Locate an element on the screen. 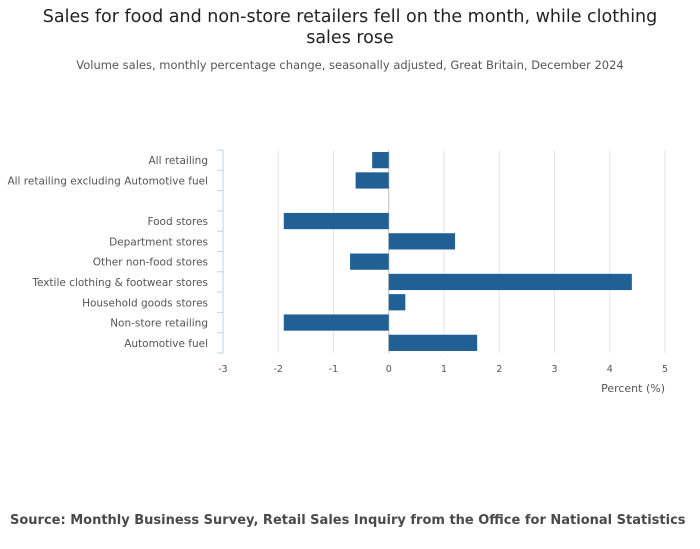 This screenshot has width=700, height=549. x-axis-title: Percent (%) is located at coordinates (633, 388).